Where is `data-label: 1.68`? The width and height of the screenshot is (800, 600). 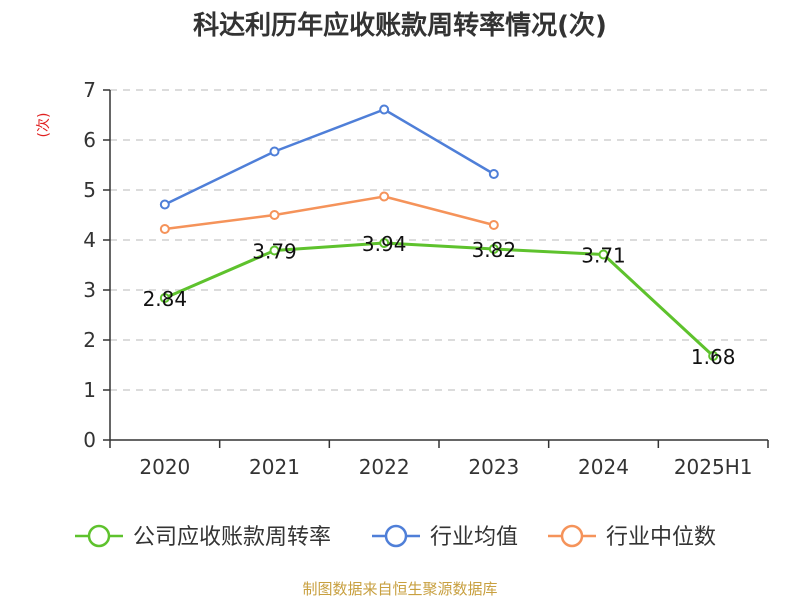
data-label: 1.68 is located at coordinates (713, 357).